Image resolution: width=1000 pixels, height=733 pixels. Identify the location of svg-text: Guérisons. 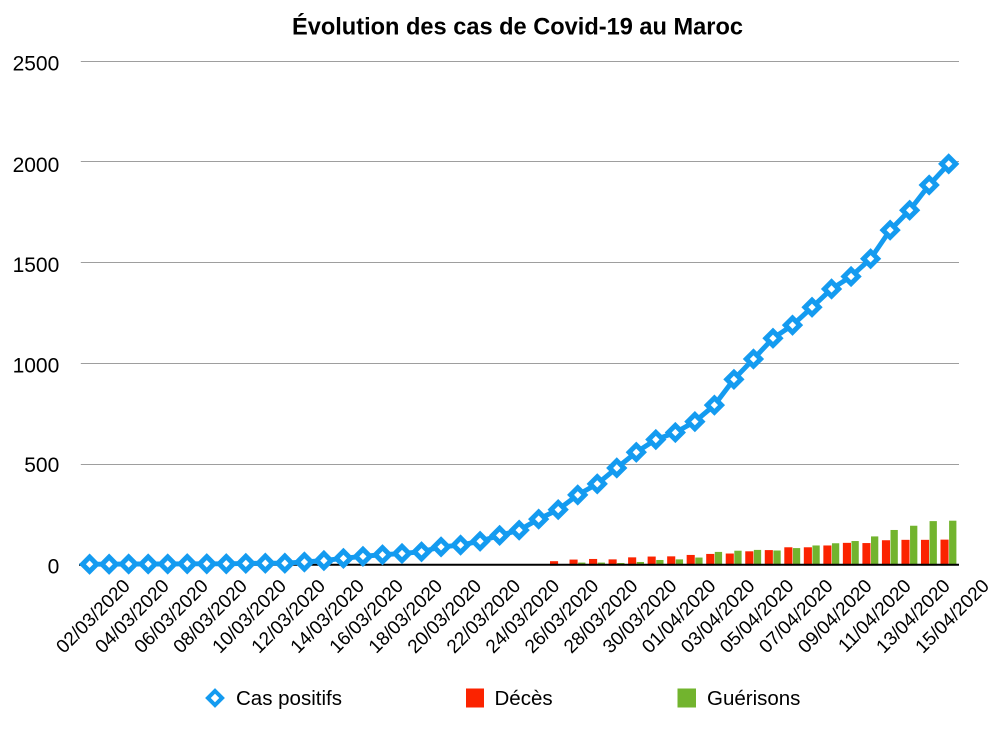
(753, 698).